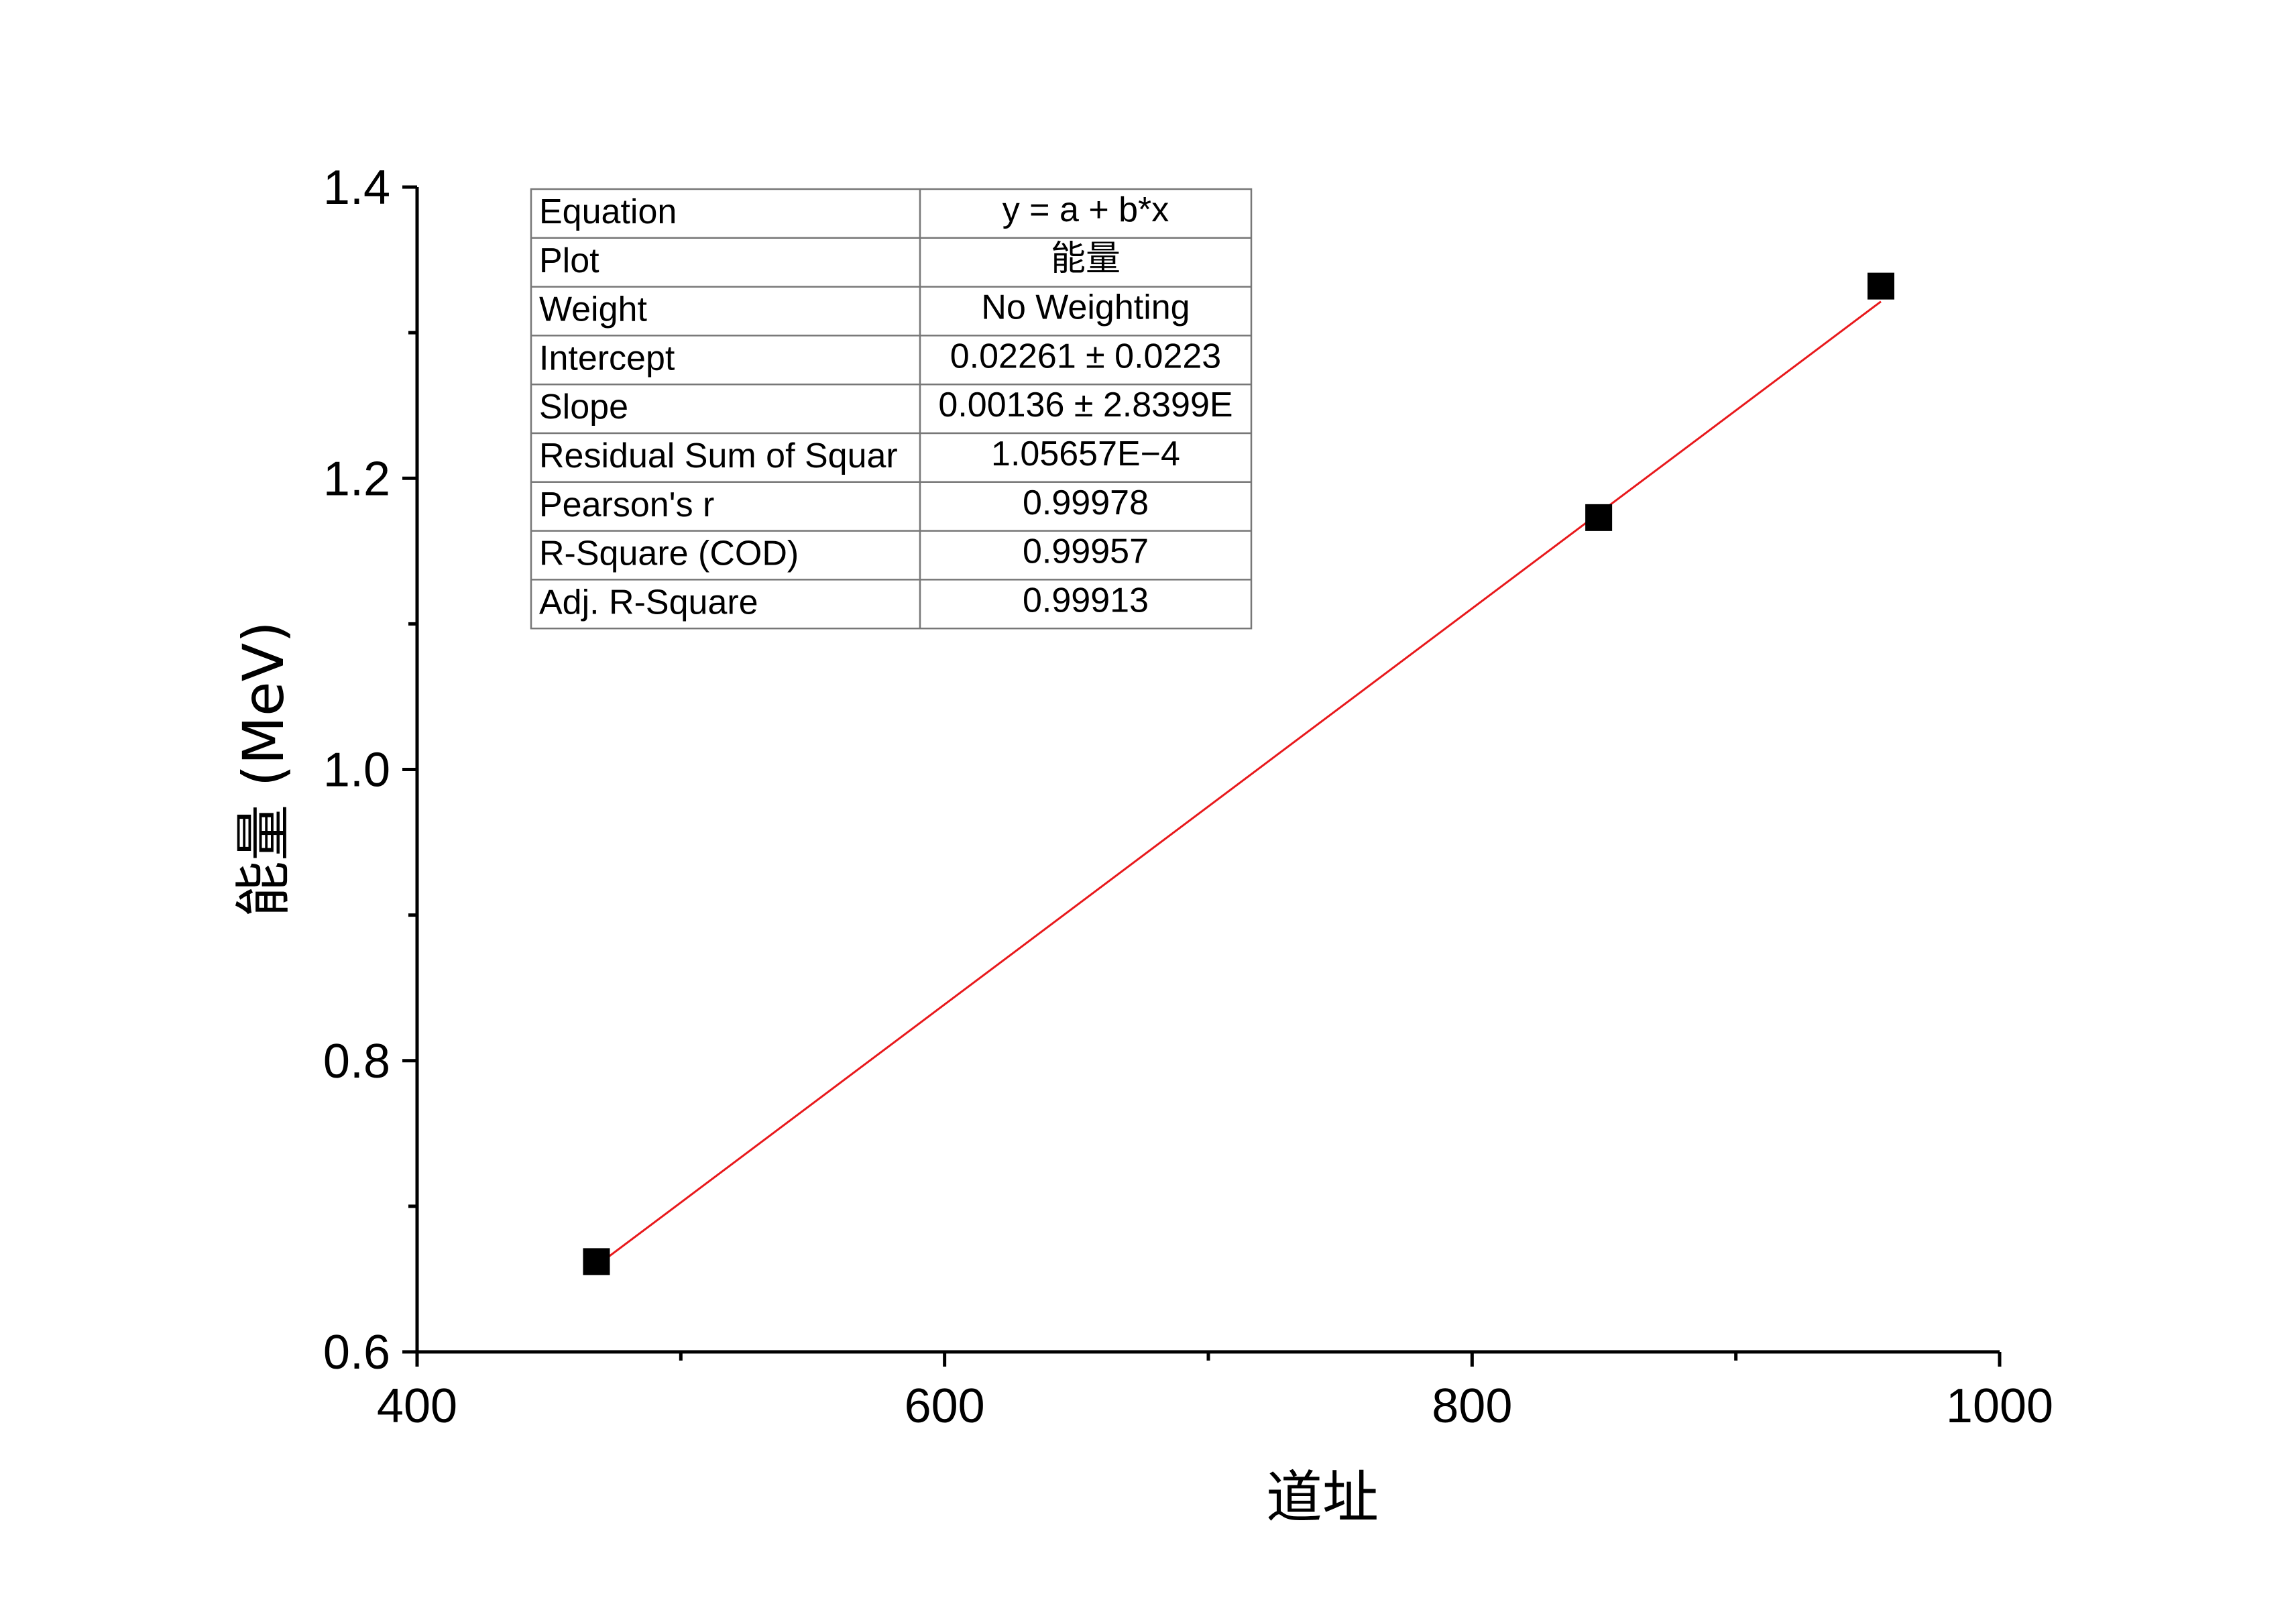 The width and height of the screenshot is (2296, 1604). Describe the element at coordinates (1085, 356) in the screenshot. I see `table-row-value: 0.02261 ± 0.0223` at that location.